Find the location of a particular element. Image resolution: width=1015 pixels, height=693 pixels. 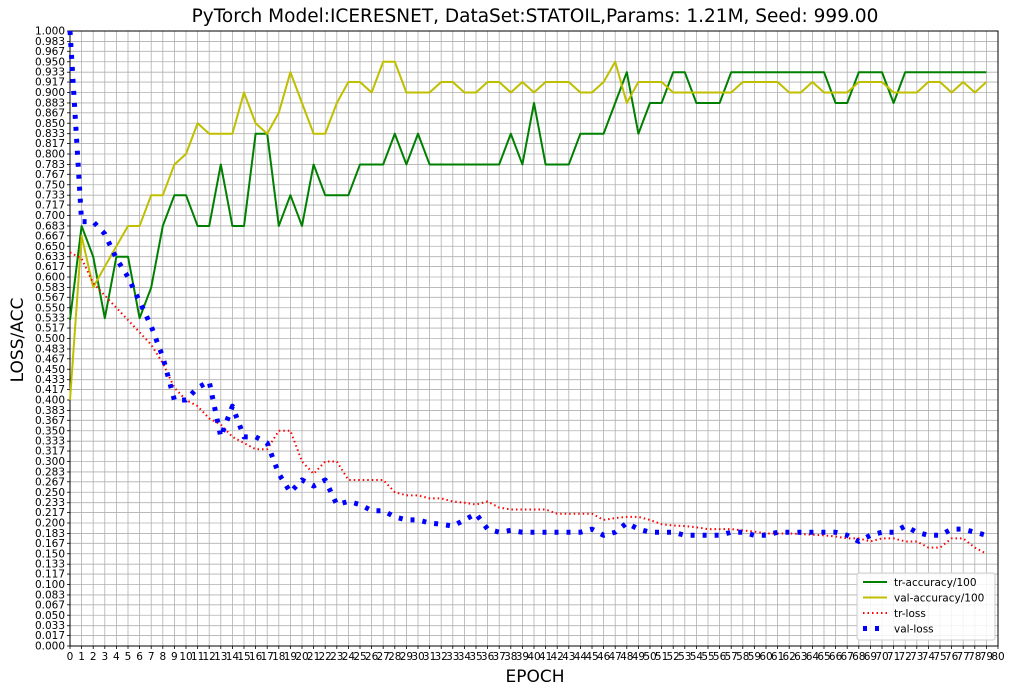

x-tick-label: 67 is located at coordinates (847, 657).